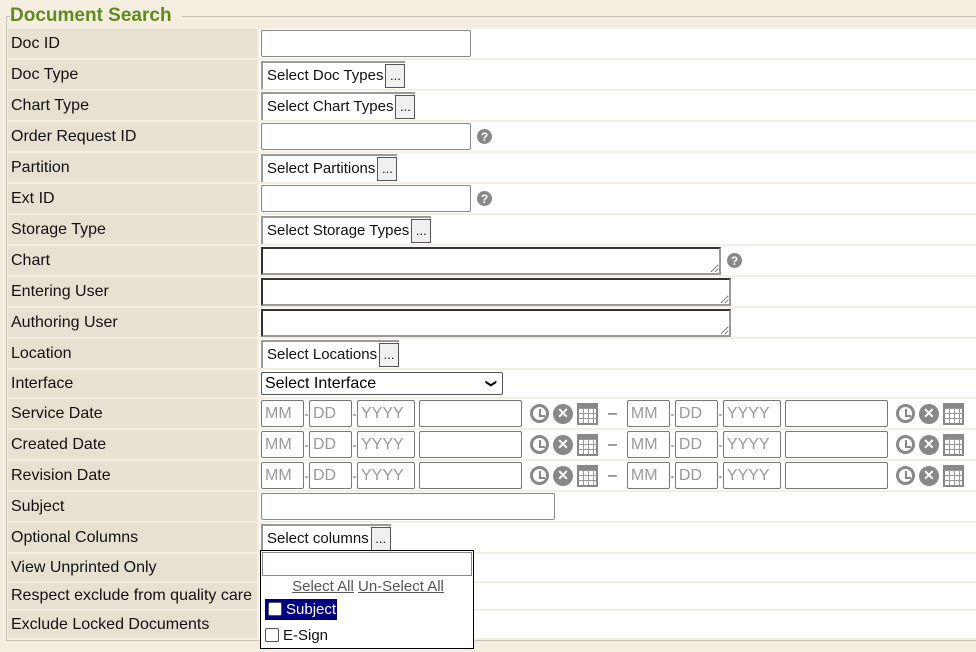  Describe the element at coordinates (491, 260) in the screenshot. I see `chart-input` at that location.